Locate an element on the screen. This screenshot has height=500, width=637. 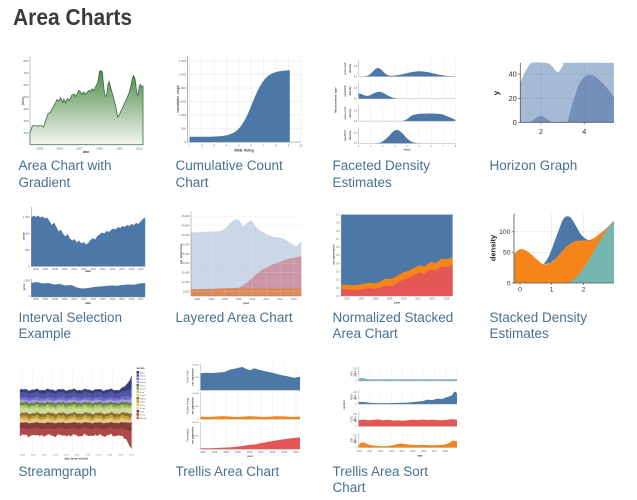
svg-text: 2011 is located at coordinates (84, 269).